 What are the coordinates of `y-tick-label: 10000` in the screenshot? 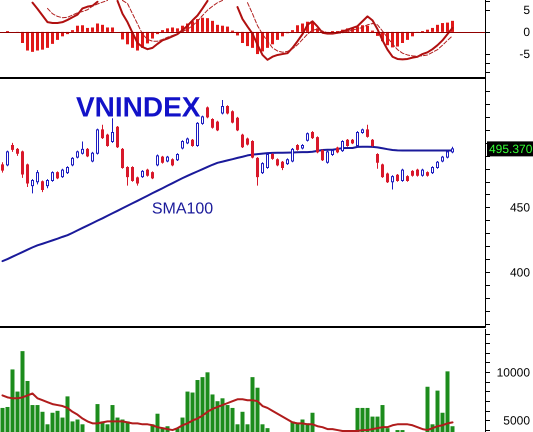 It's located at (513, 372).